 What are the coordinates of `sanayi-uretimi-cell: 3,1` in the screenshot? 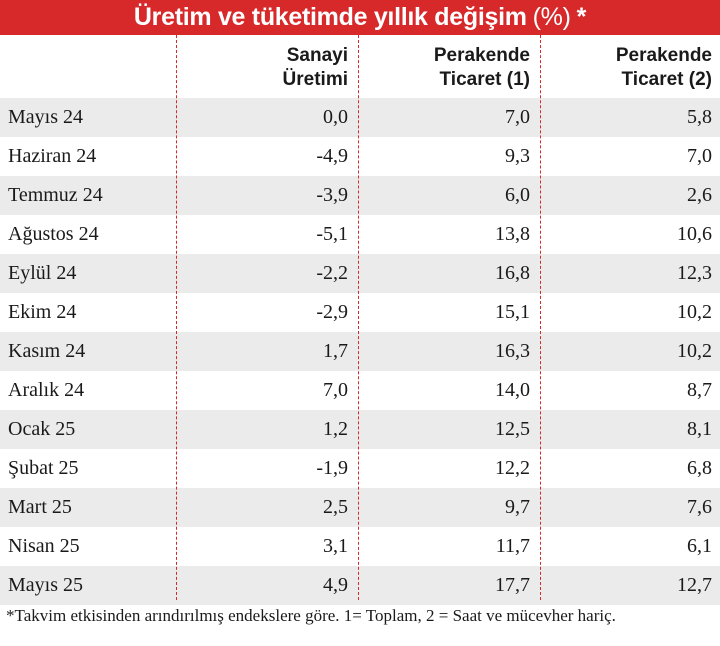 It's located at (335, 546).